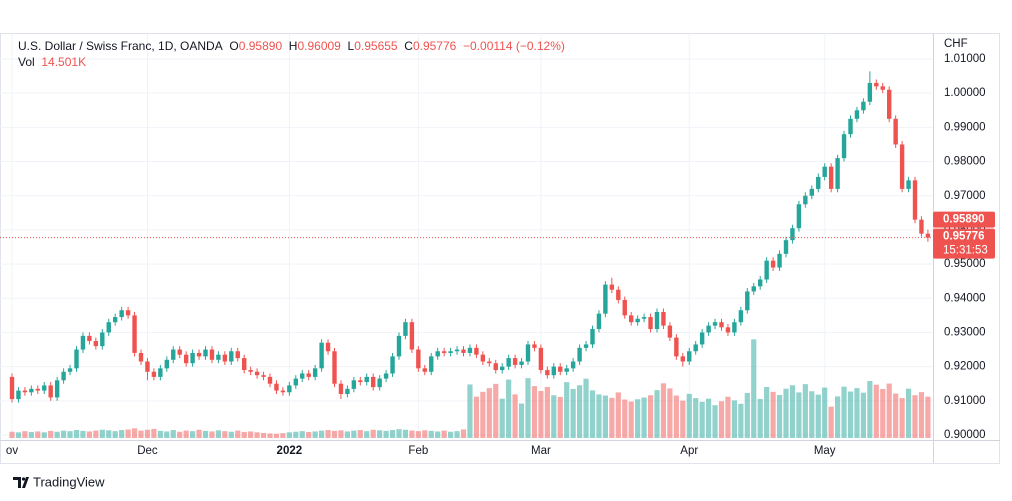 The image size is (1012, 501). I want to click on y-tick-label: 0.92000, so click(965, 367).